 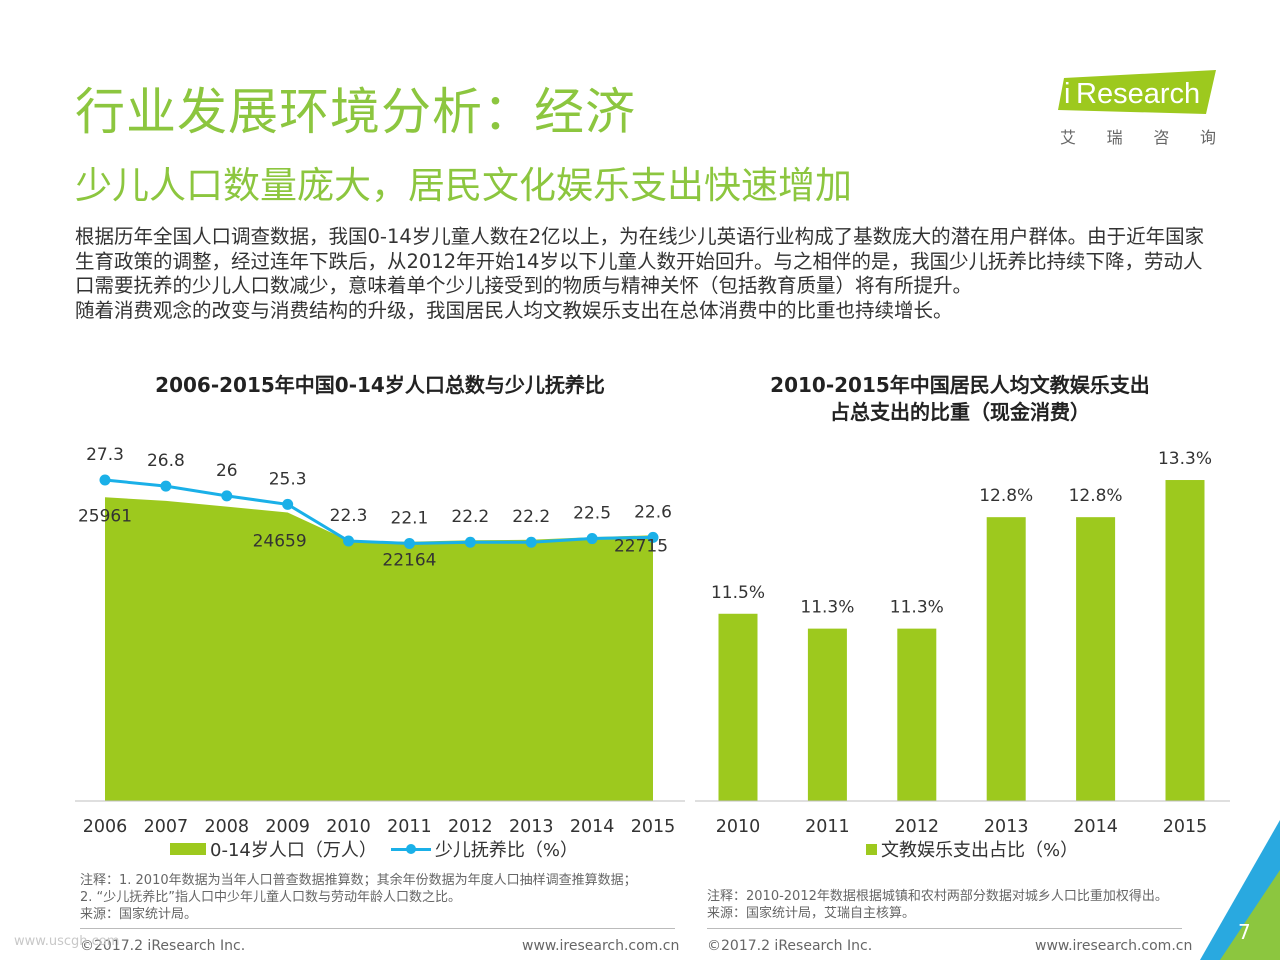 What do you see at coordinates (380, 385) in the screenshot?
I see `population-chart-title: 2006-2015年中国0-14岁人口总数与少儿抚养比` at bounding box center [380, 385].